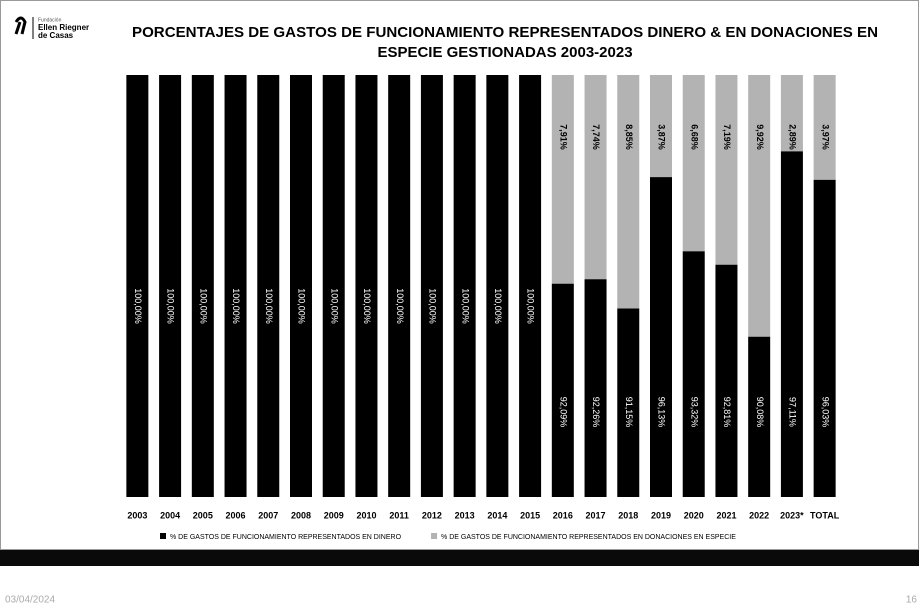 Image resolution: width=919 pixels, height=611 pixels. Describe the element at coordinates (63, 27) in the screenshot. I see `logo-text: Ellen Riegner` at that location.